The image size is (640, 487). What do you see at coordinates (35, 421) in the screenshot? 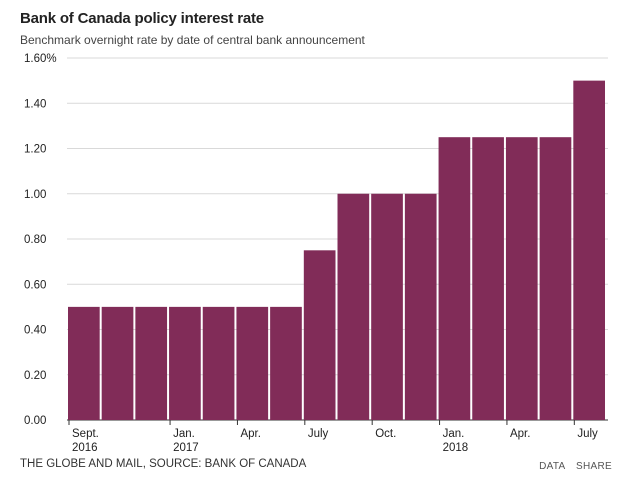
I see `y-tick-label: 0.00` at bounding box center [35, 421].